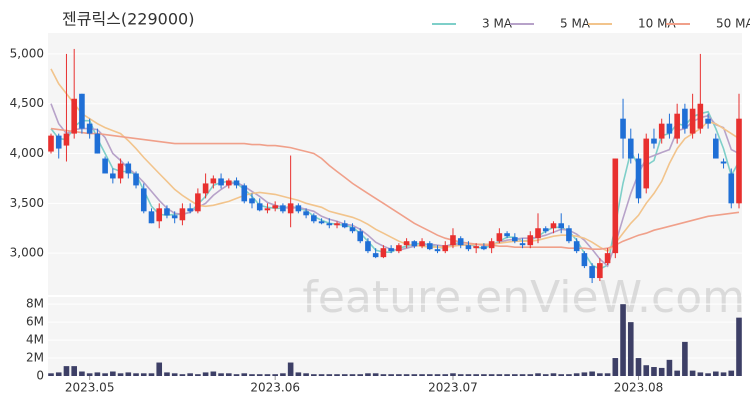  Describe the element at coordinates (35, 322) in the screenshot. I see `y-tick-label: 6M` at that location.